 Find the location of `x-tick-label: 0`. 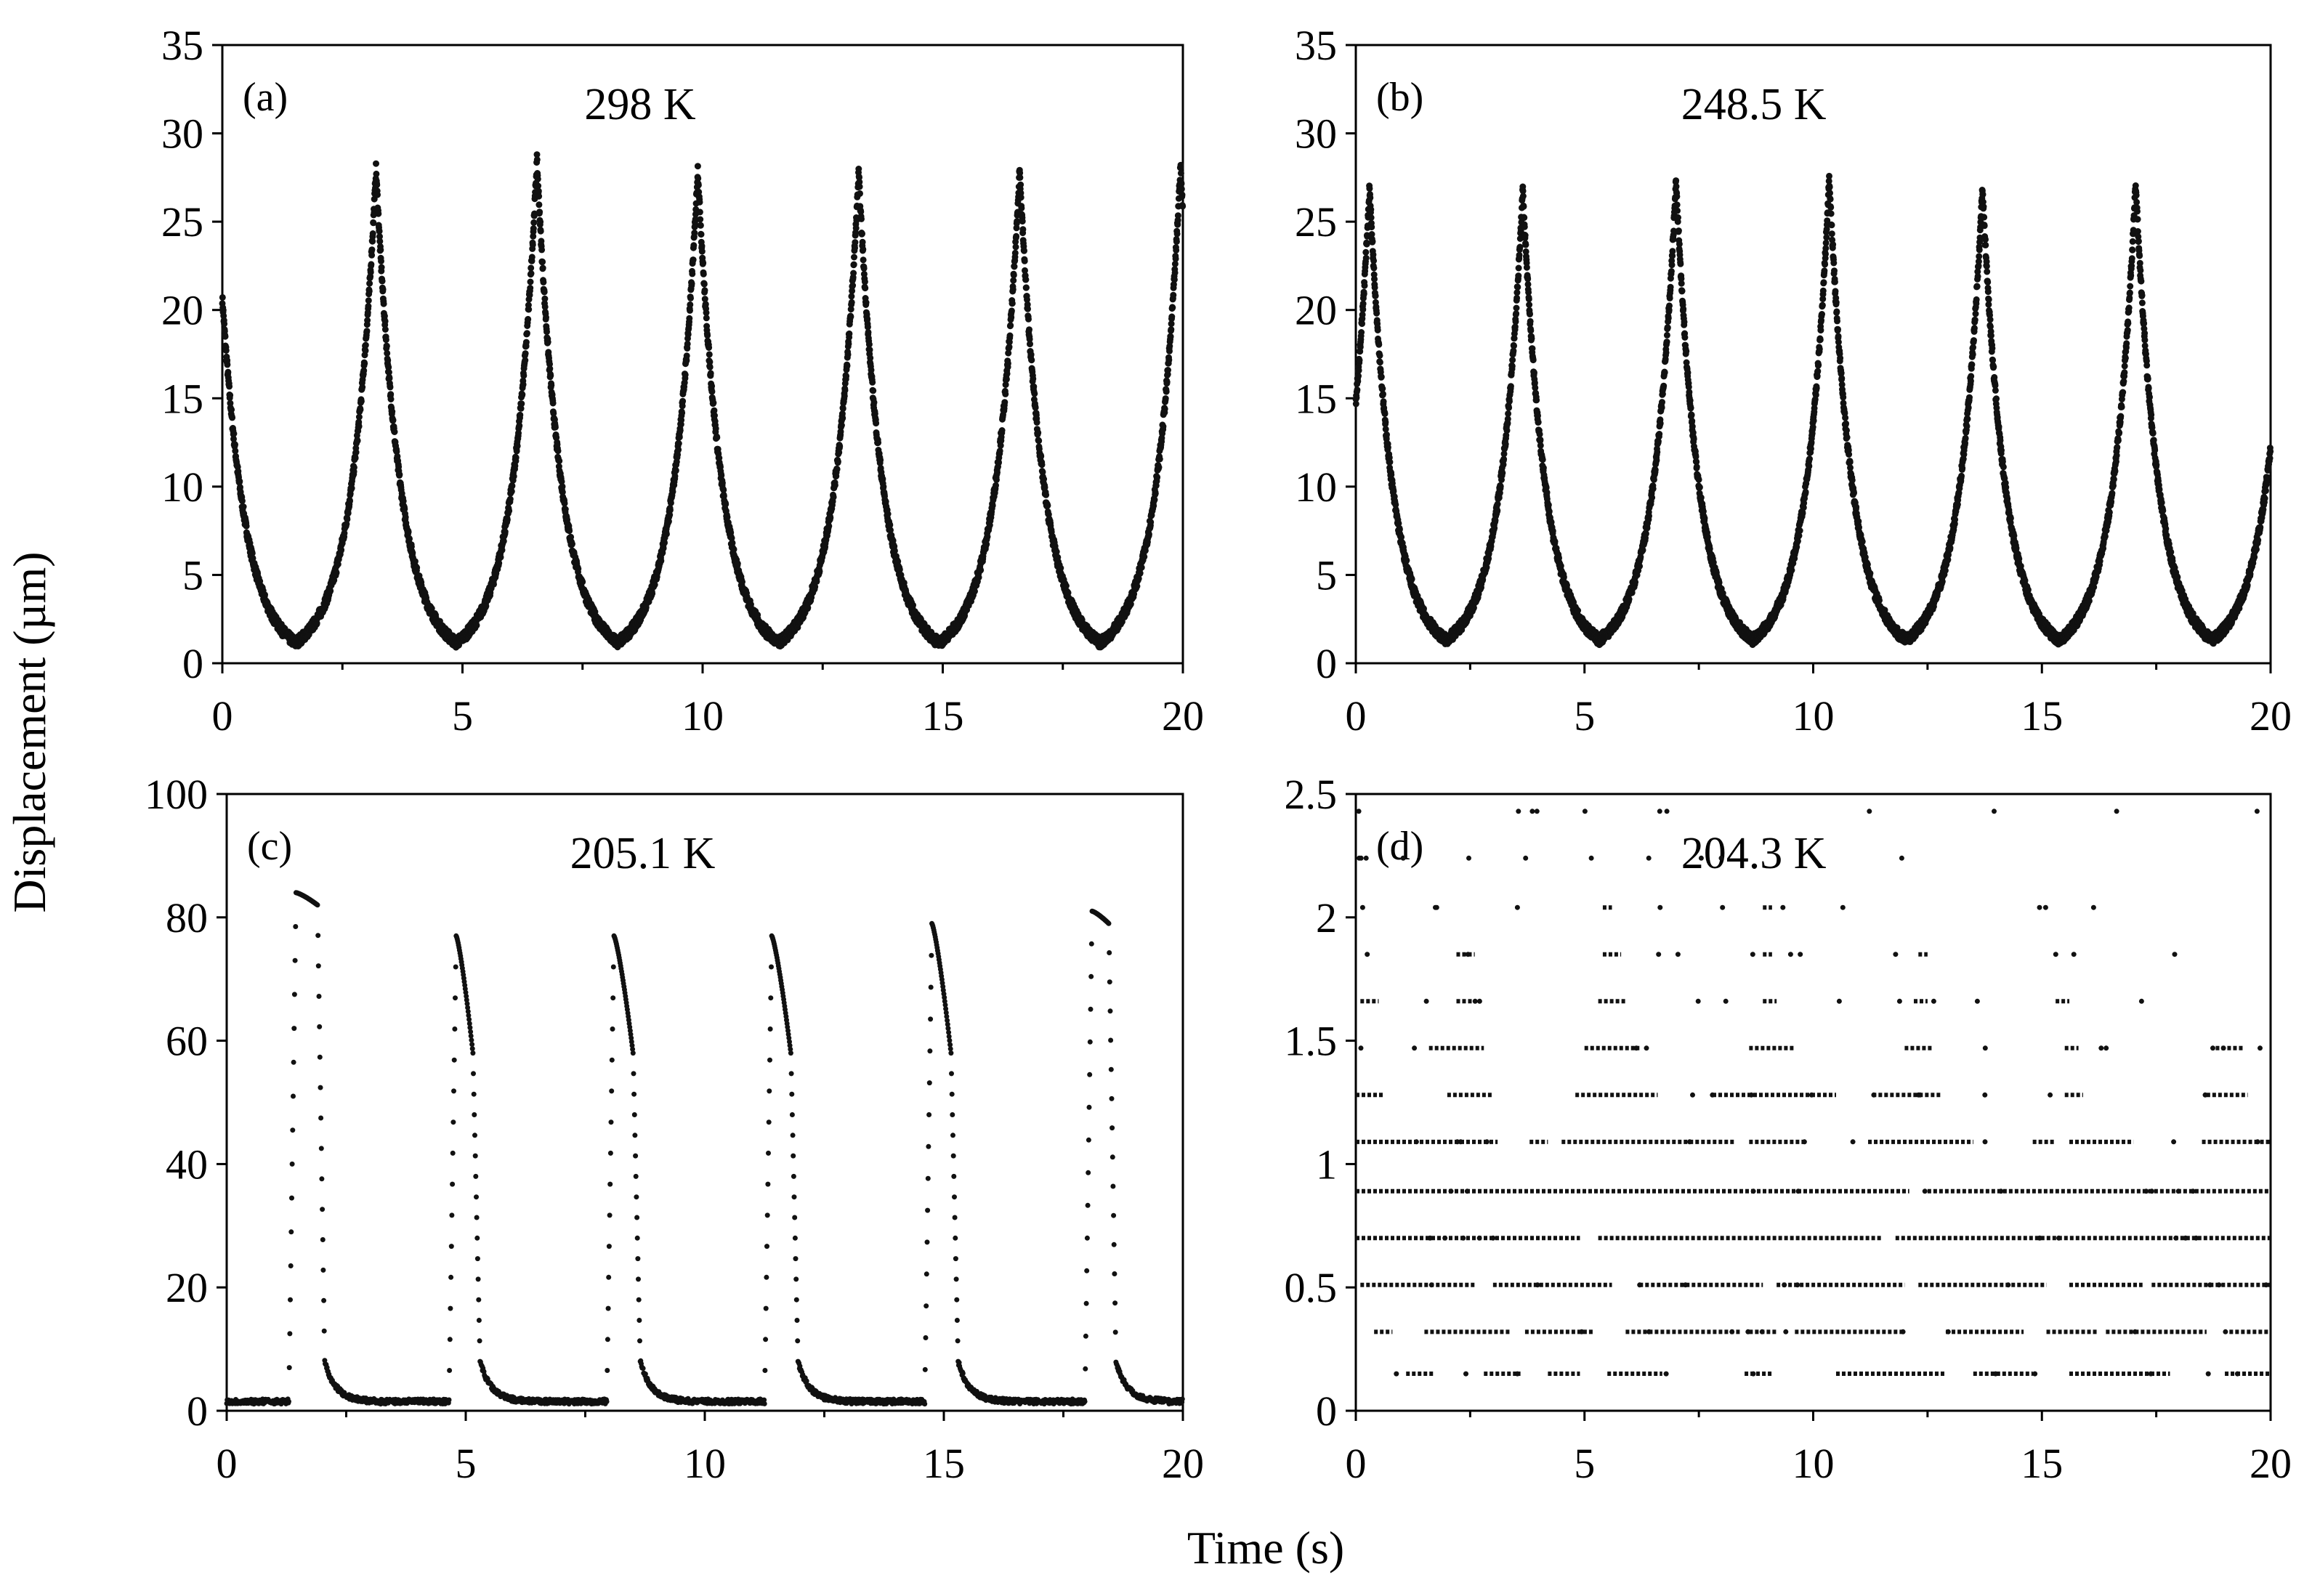

x-tick-label: 0 is located at coordinates (1357, 716).